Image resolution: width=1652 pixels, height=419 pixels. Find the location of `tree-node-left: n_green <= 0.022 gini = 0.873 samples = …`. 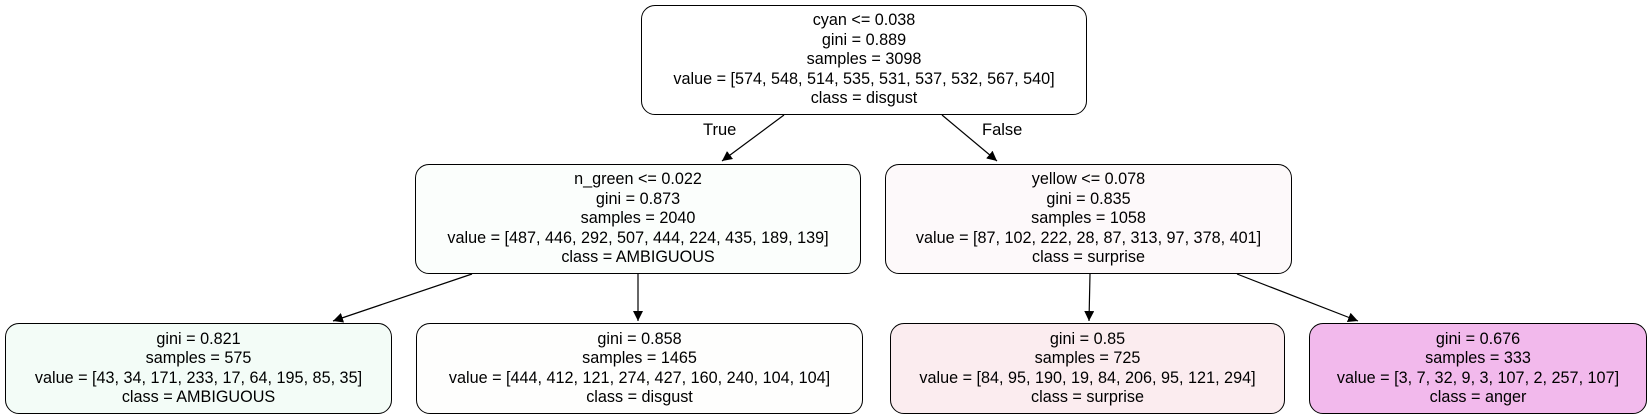

tree-node-left: n_green <= 0.022 gini = 0.873 samples = … is located at coordinates (638, 219).